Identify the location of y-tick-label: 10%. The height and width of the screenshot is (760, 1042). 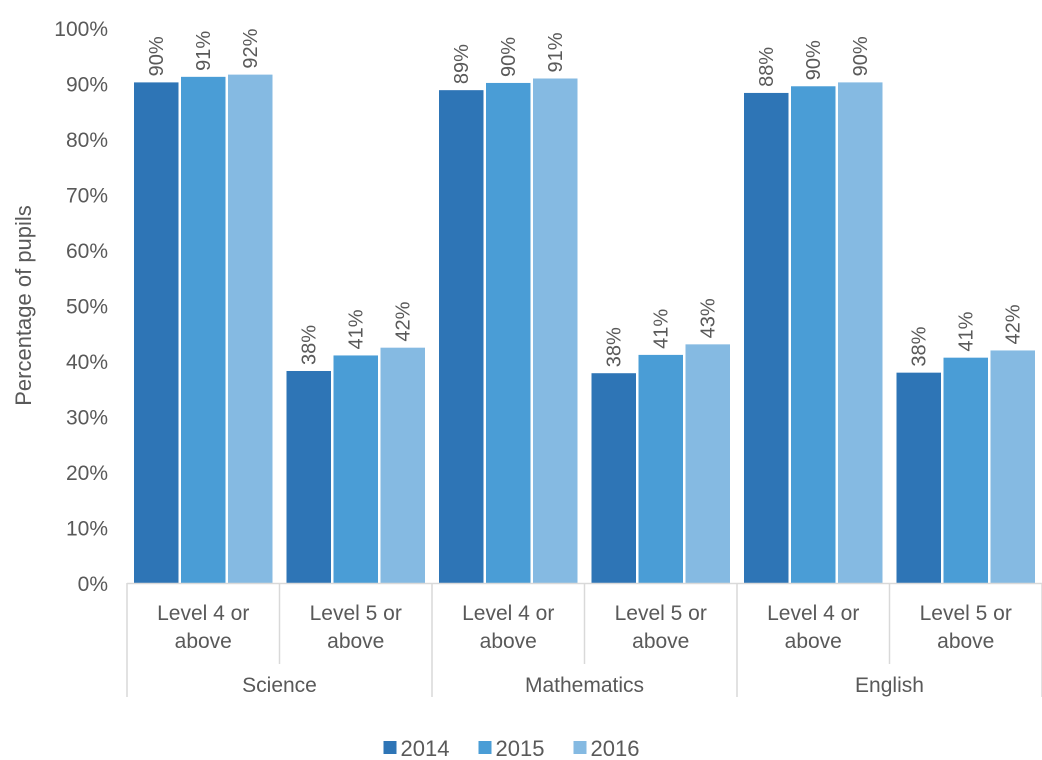
(87, 529).